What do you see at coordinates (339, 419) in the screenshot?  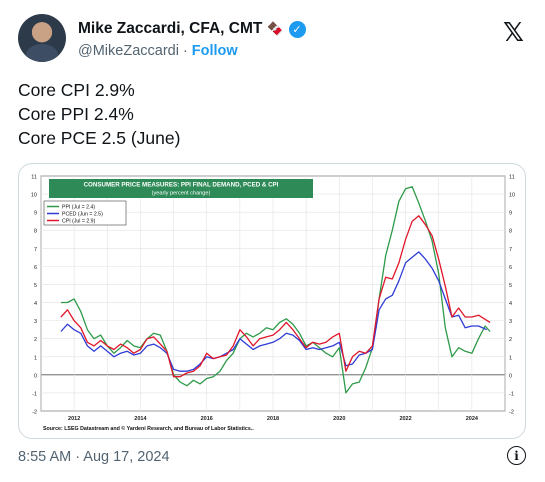 I see `x-tick-label: 2020` at bounding box center [339, 419].